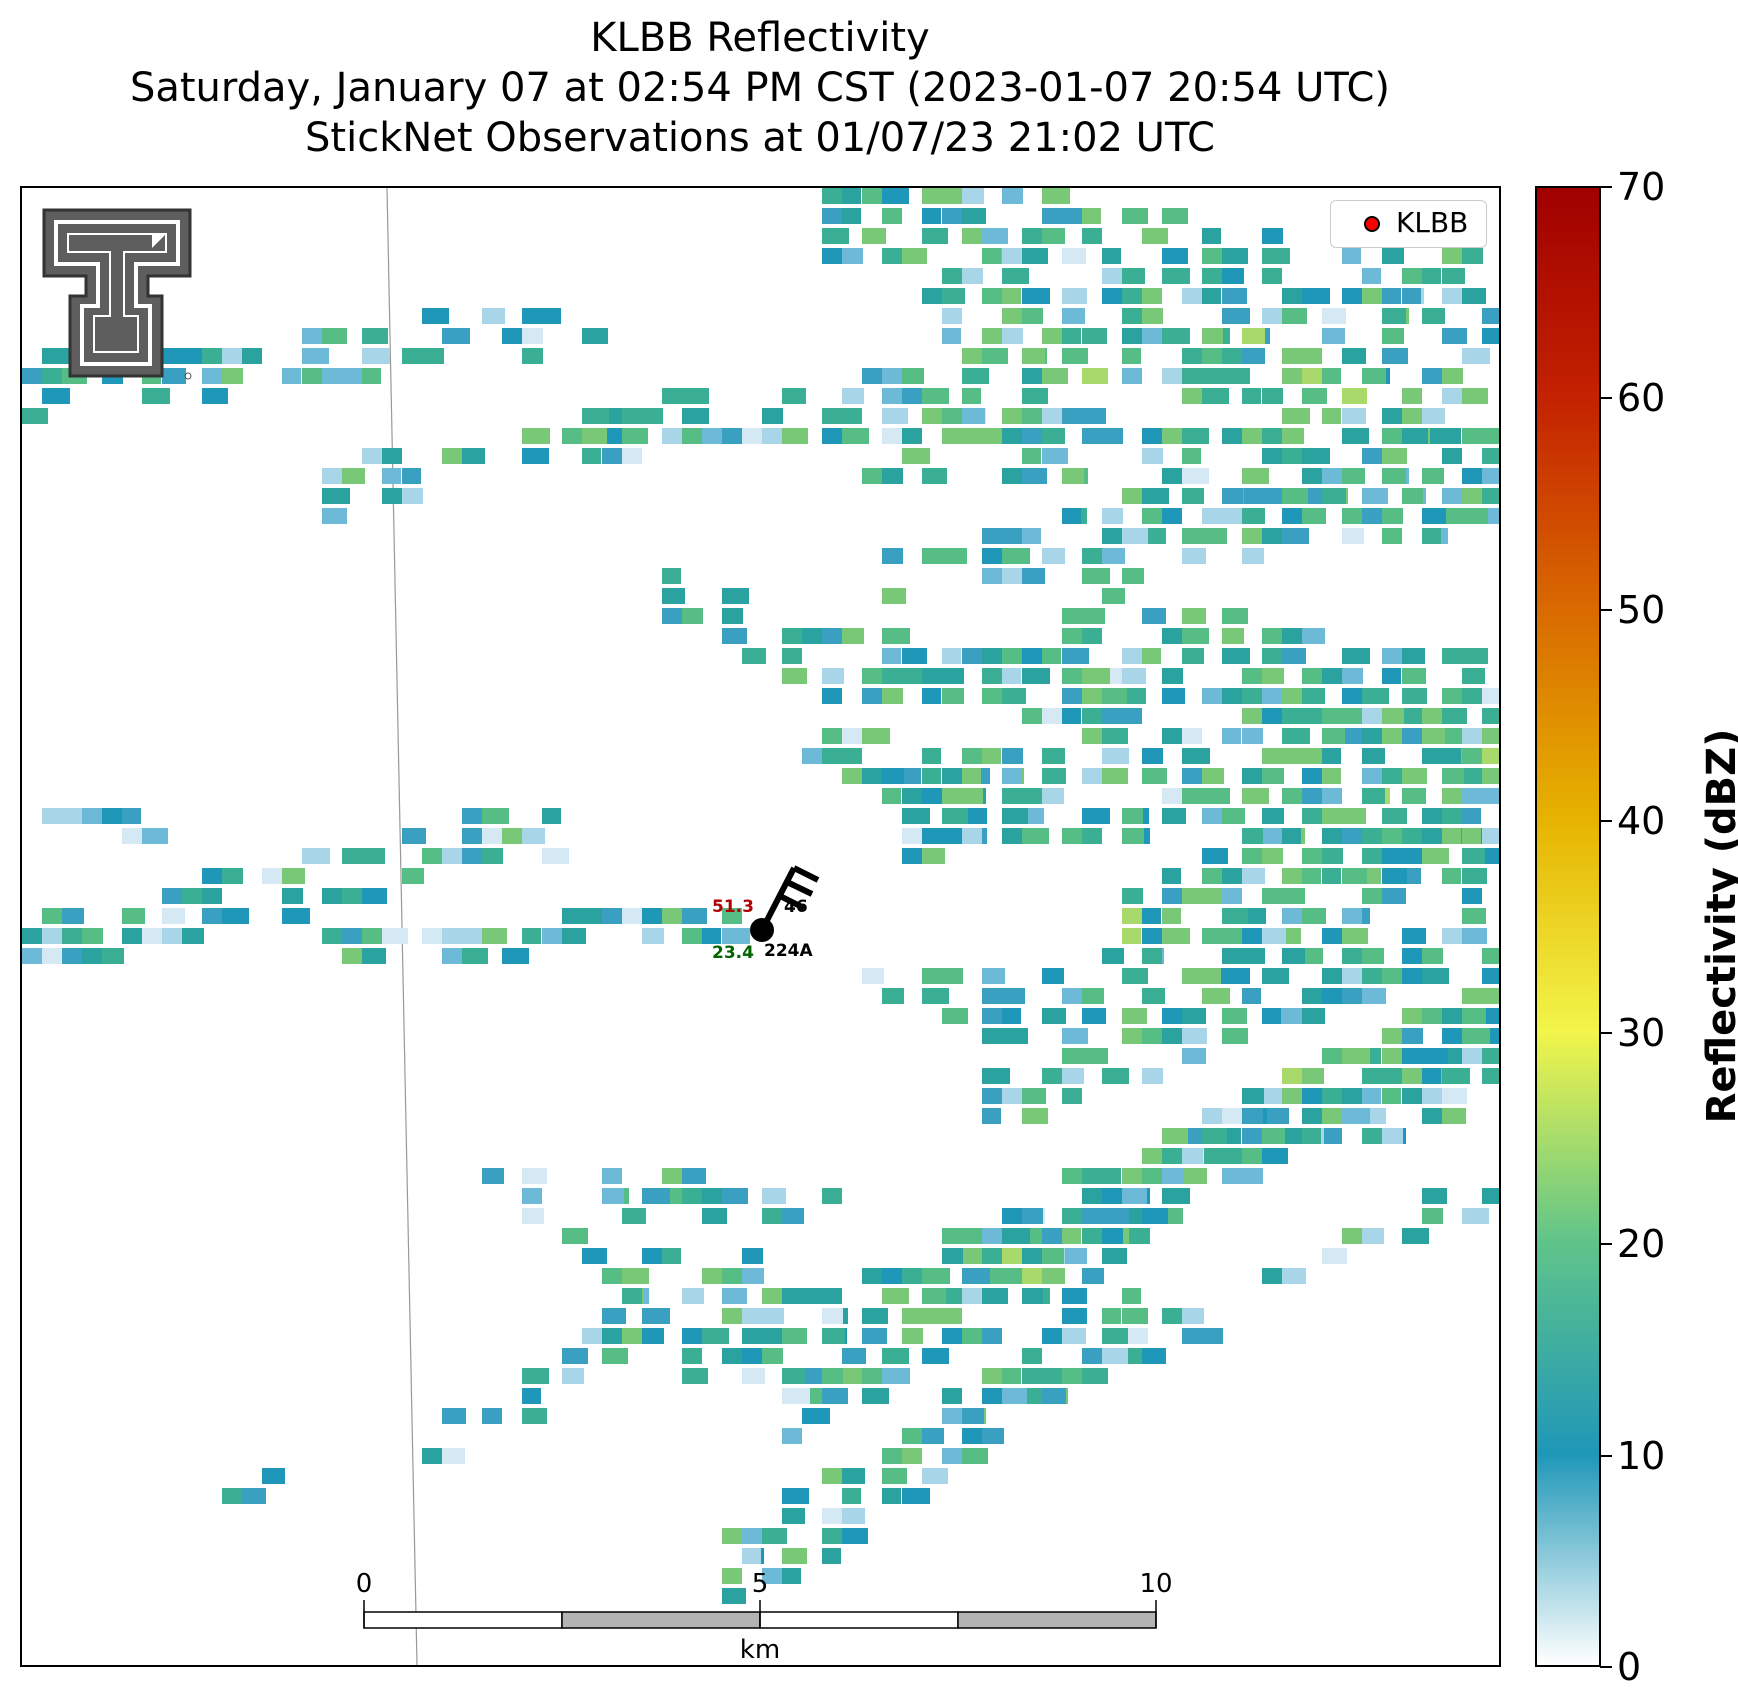 Image resolution: width=1738 pixels, height=1705 pixels. I want to click on scale-bar-label: 0, so click(364, 1584).